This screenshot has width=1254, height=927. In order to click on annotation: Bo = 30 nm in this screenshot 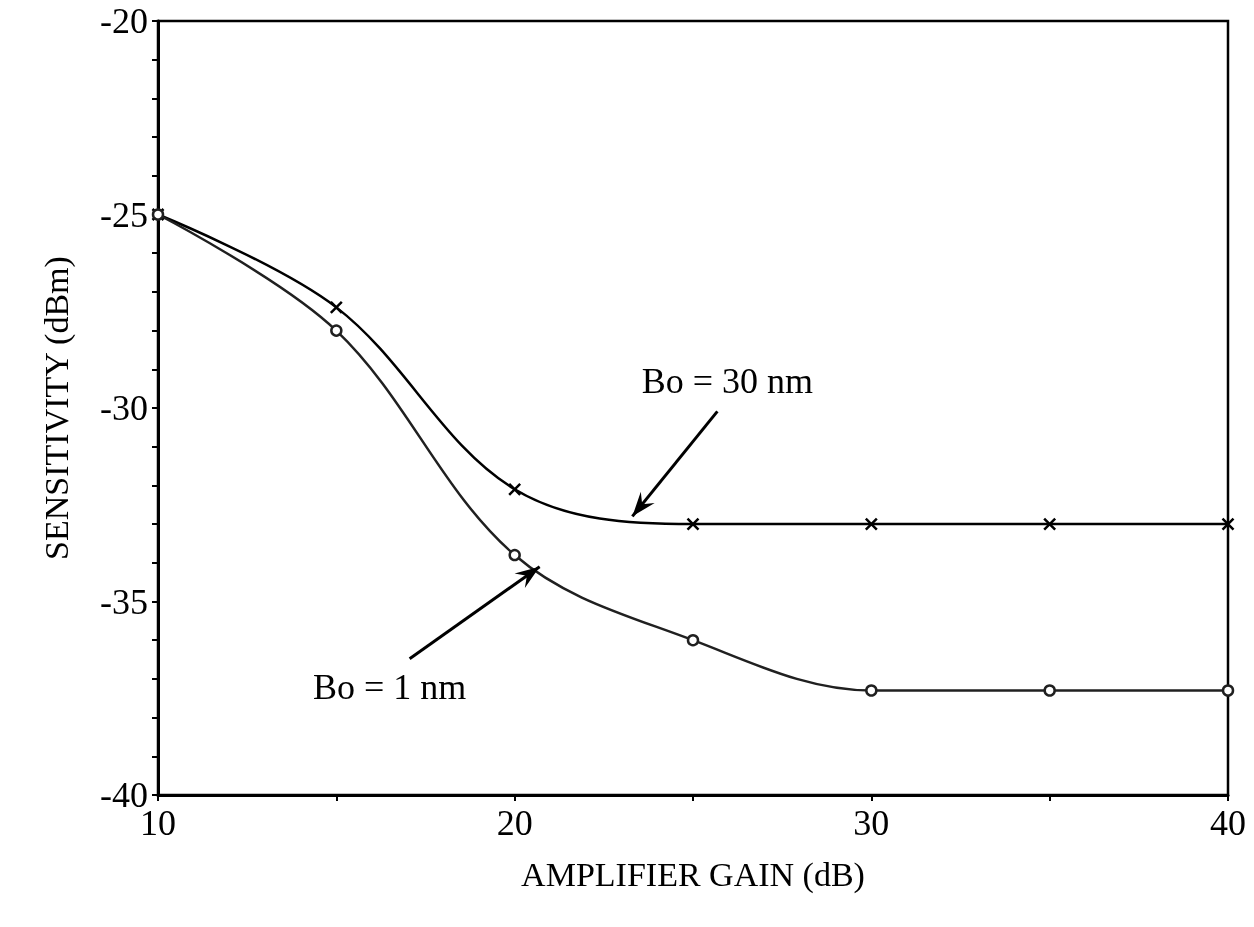, I will do `click(727, 381)`.